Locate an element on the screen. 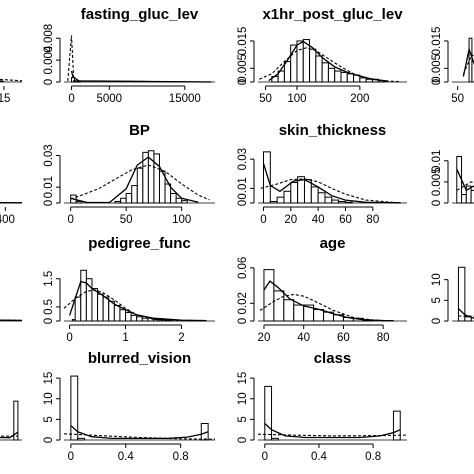 The image size is (474, 474). panel-title: BP is located at coordinates (139, 130).